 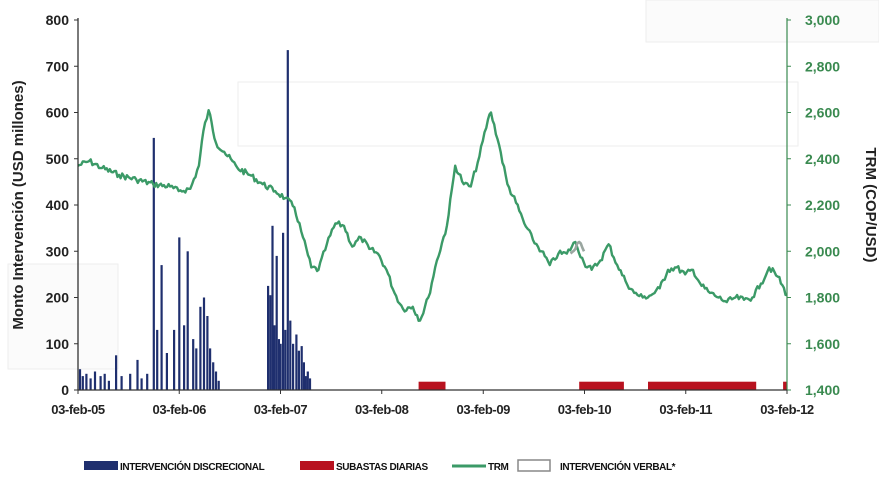 What do you see at coordinates (101, 465) in the screenshot?
I see `legend-swatch-discrecional` at bounding box center [101, 465].